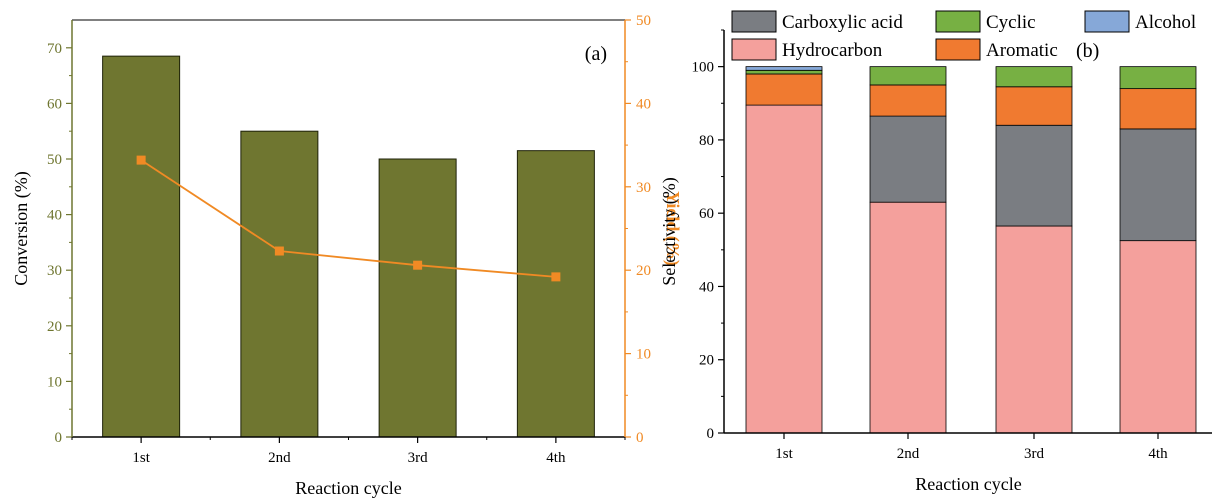  What do you see at coordinates (706, 141) in the screenshot?
I see `y-tick-label: 80` at bounding box center [706, 141].